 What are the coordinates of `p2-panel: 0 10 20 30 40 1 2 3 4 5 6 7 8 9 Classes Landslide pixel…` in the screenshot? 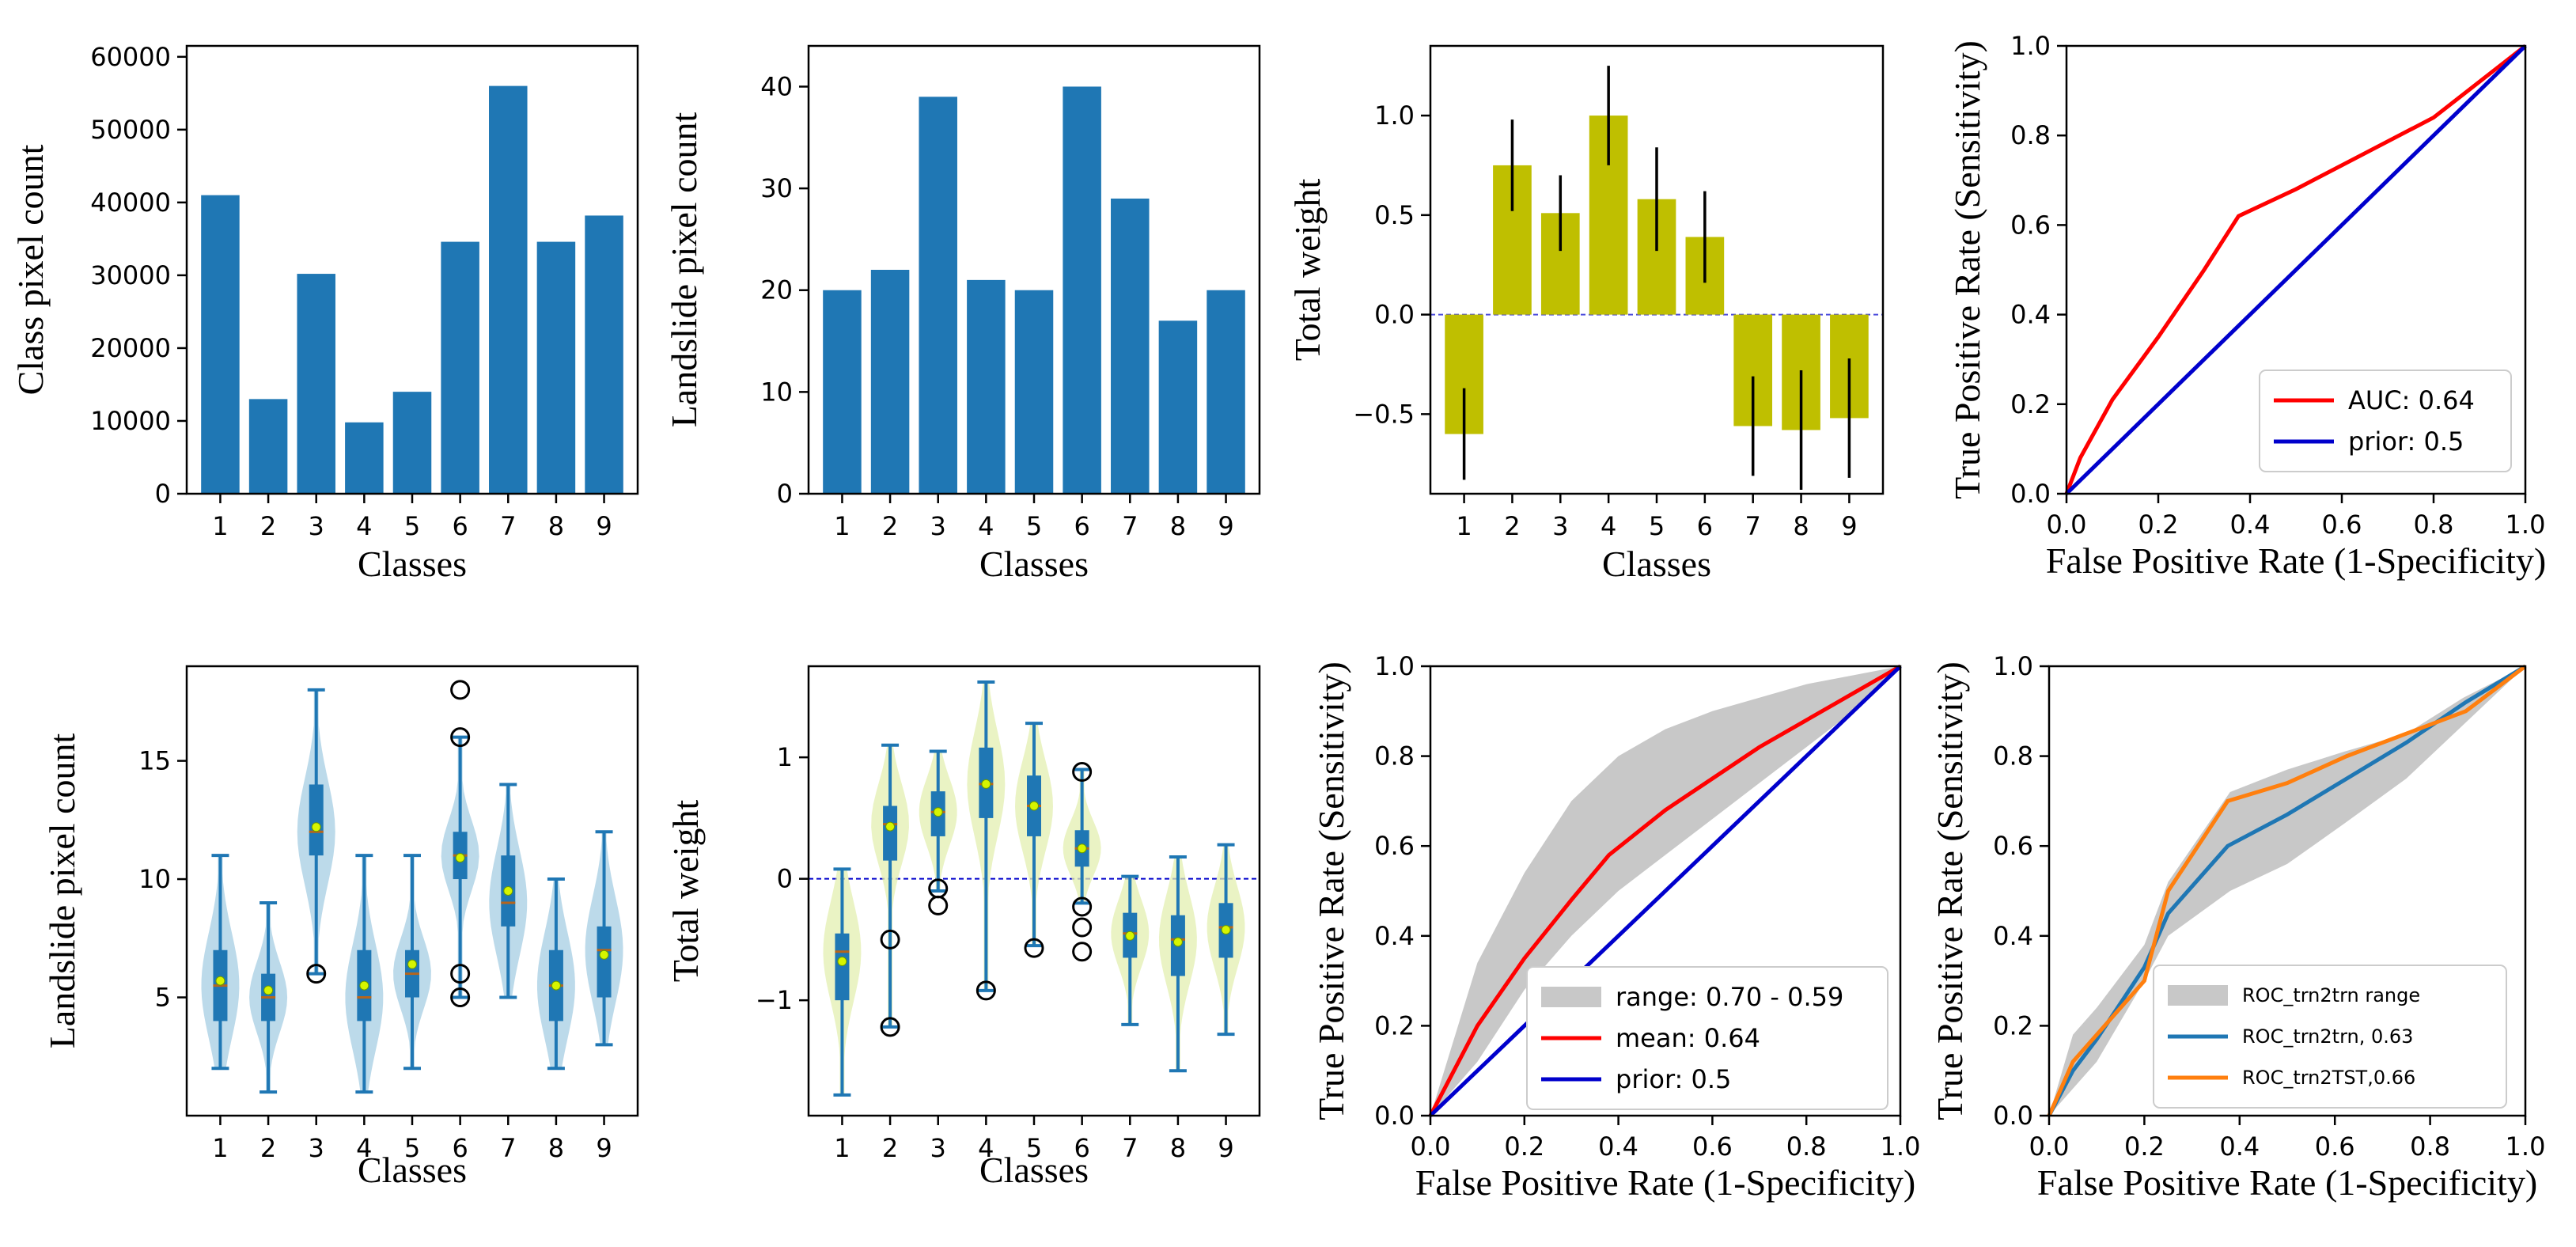 It's located at (962, 314).